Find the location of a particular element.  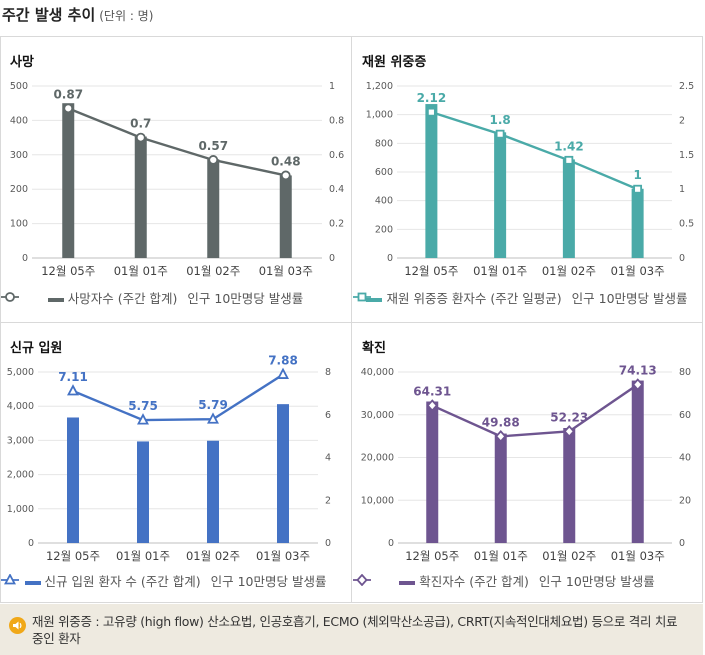

data-label: 7.11 is located at coordinates (73, 377).